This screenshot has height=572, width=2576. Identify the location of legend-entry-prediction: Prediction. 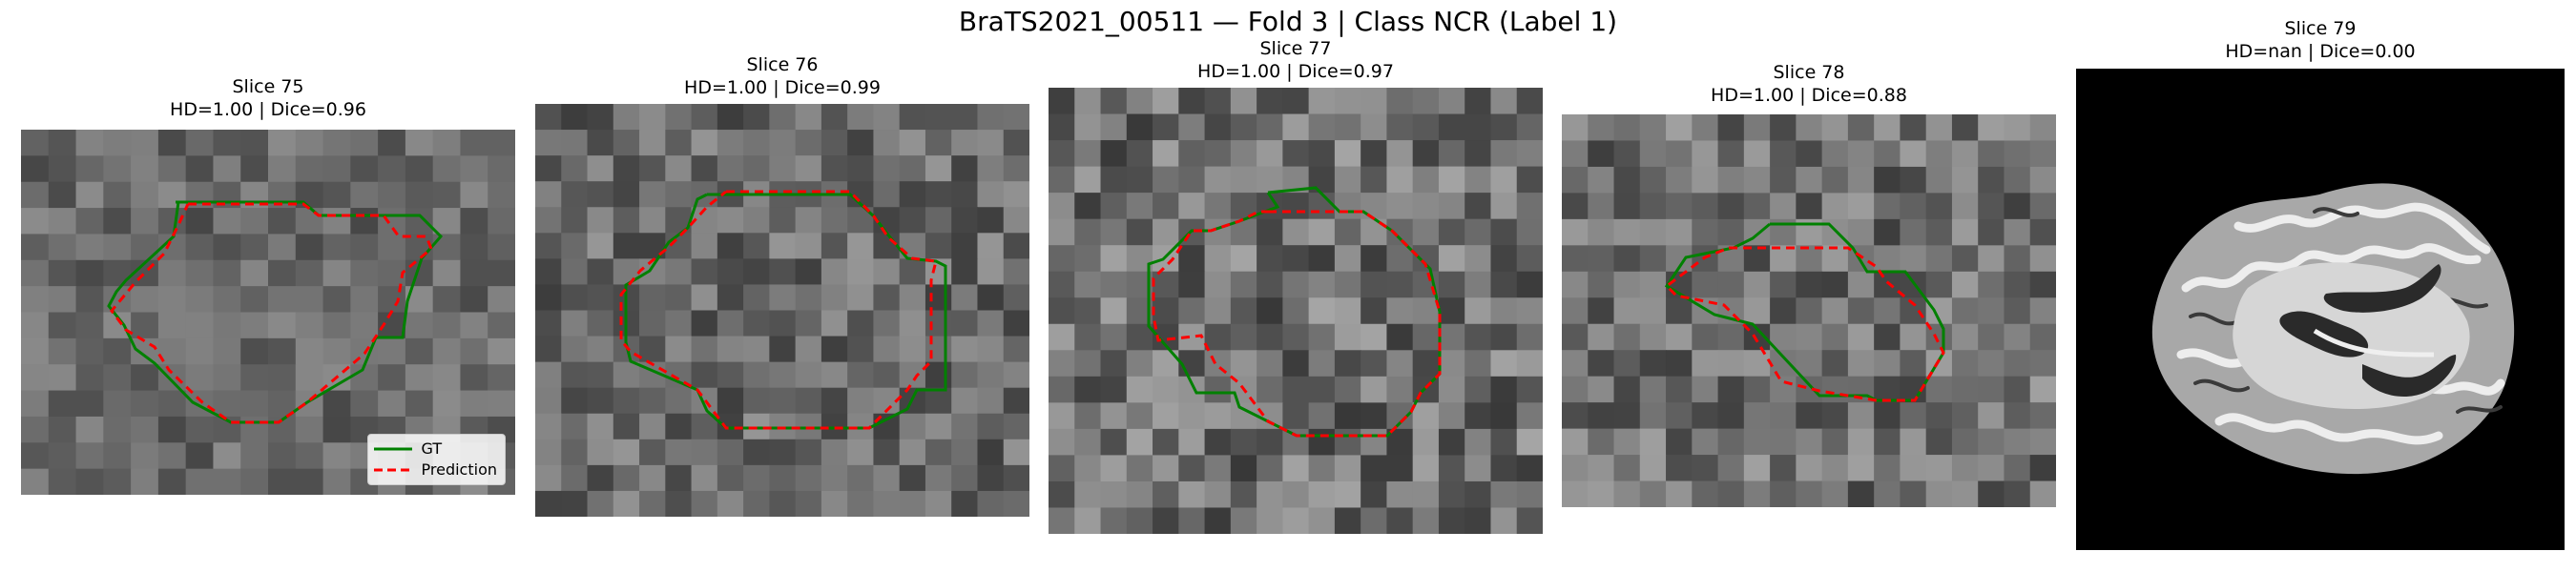
(435, 470).